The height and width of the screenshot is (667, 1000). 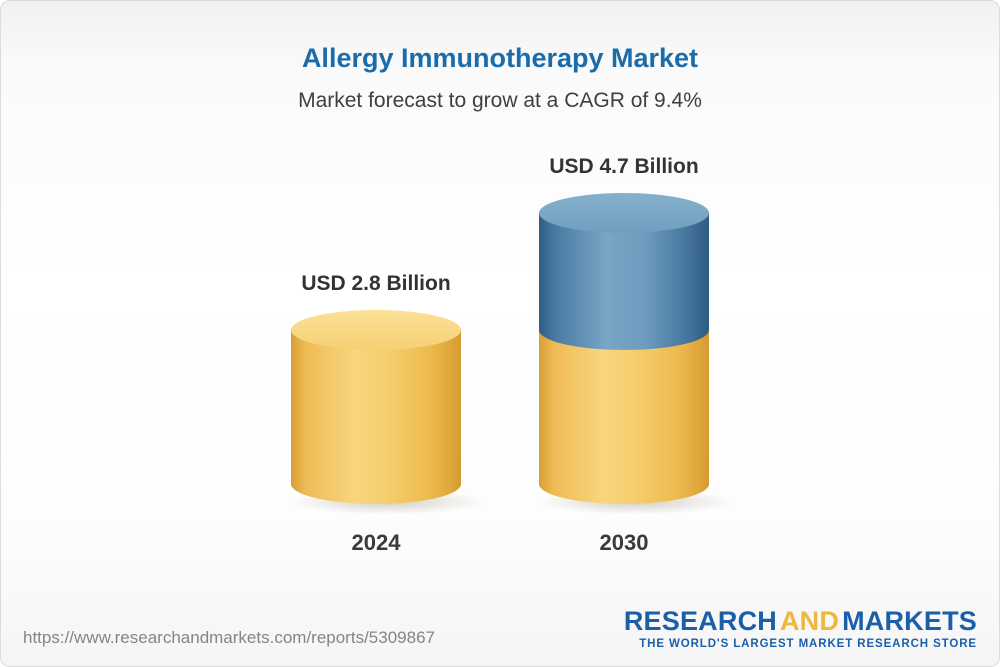 I want to click on logo-wordmark: RESEARCH AND MARKETS, so click(x=800, y=620).